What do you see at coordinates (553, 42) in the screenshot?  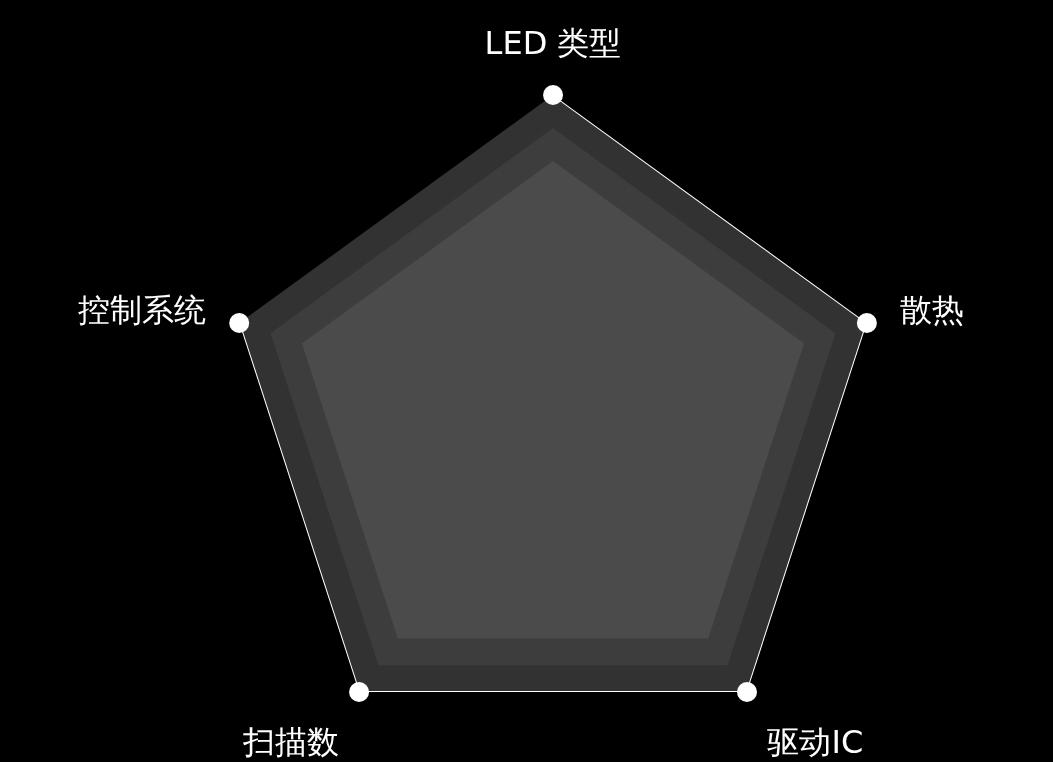 I see `spoke-label: LED 类型` at bounding box center [553, 42].